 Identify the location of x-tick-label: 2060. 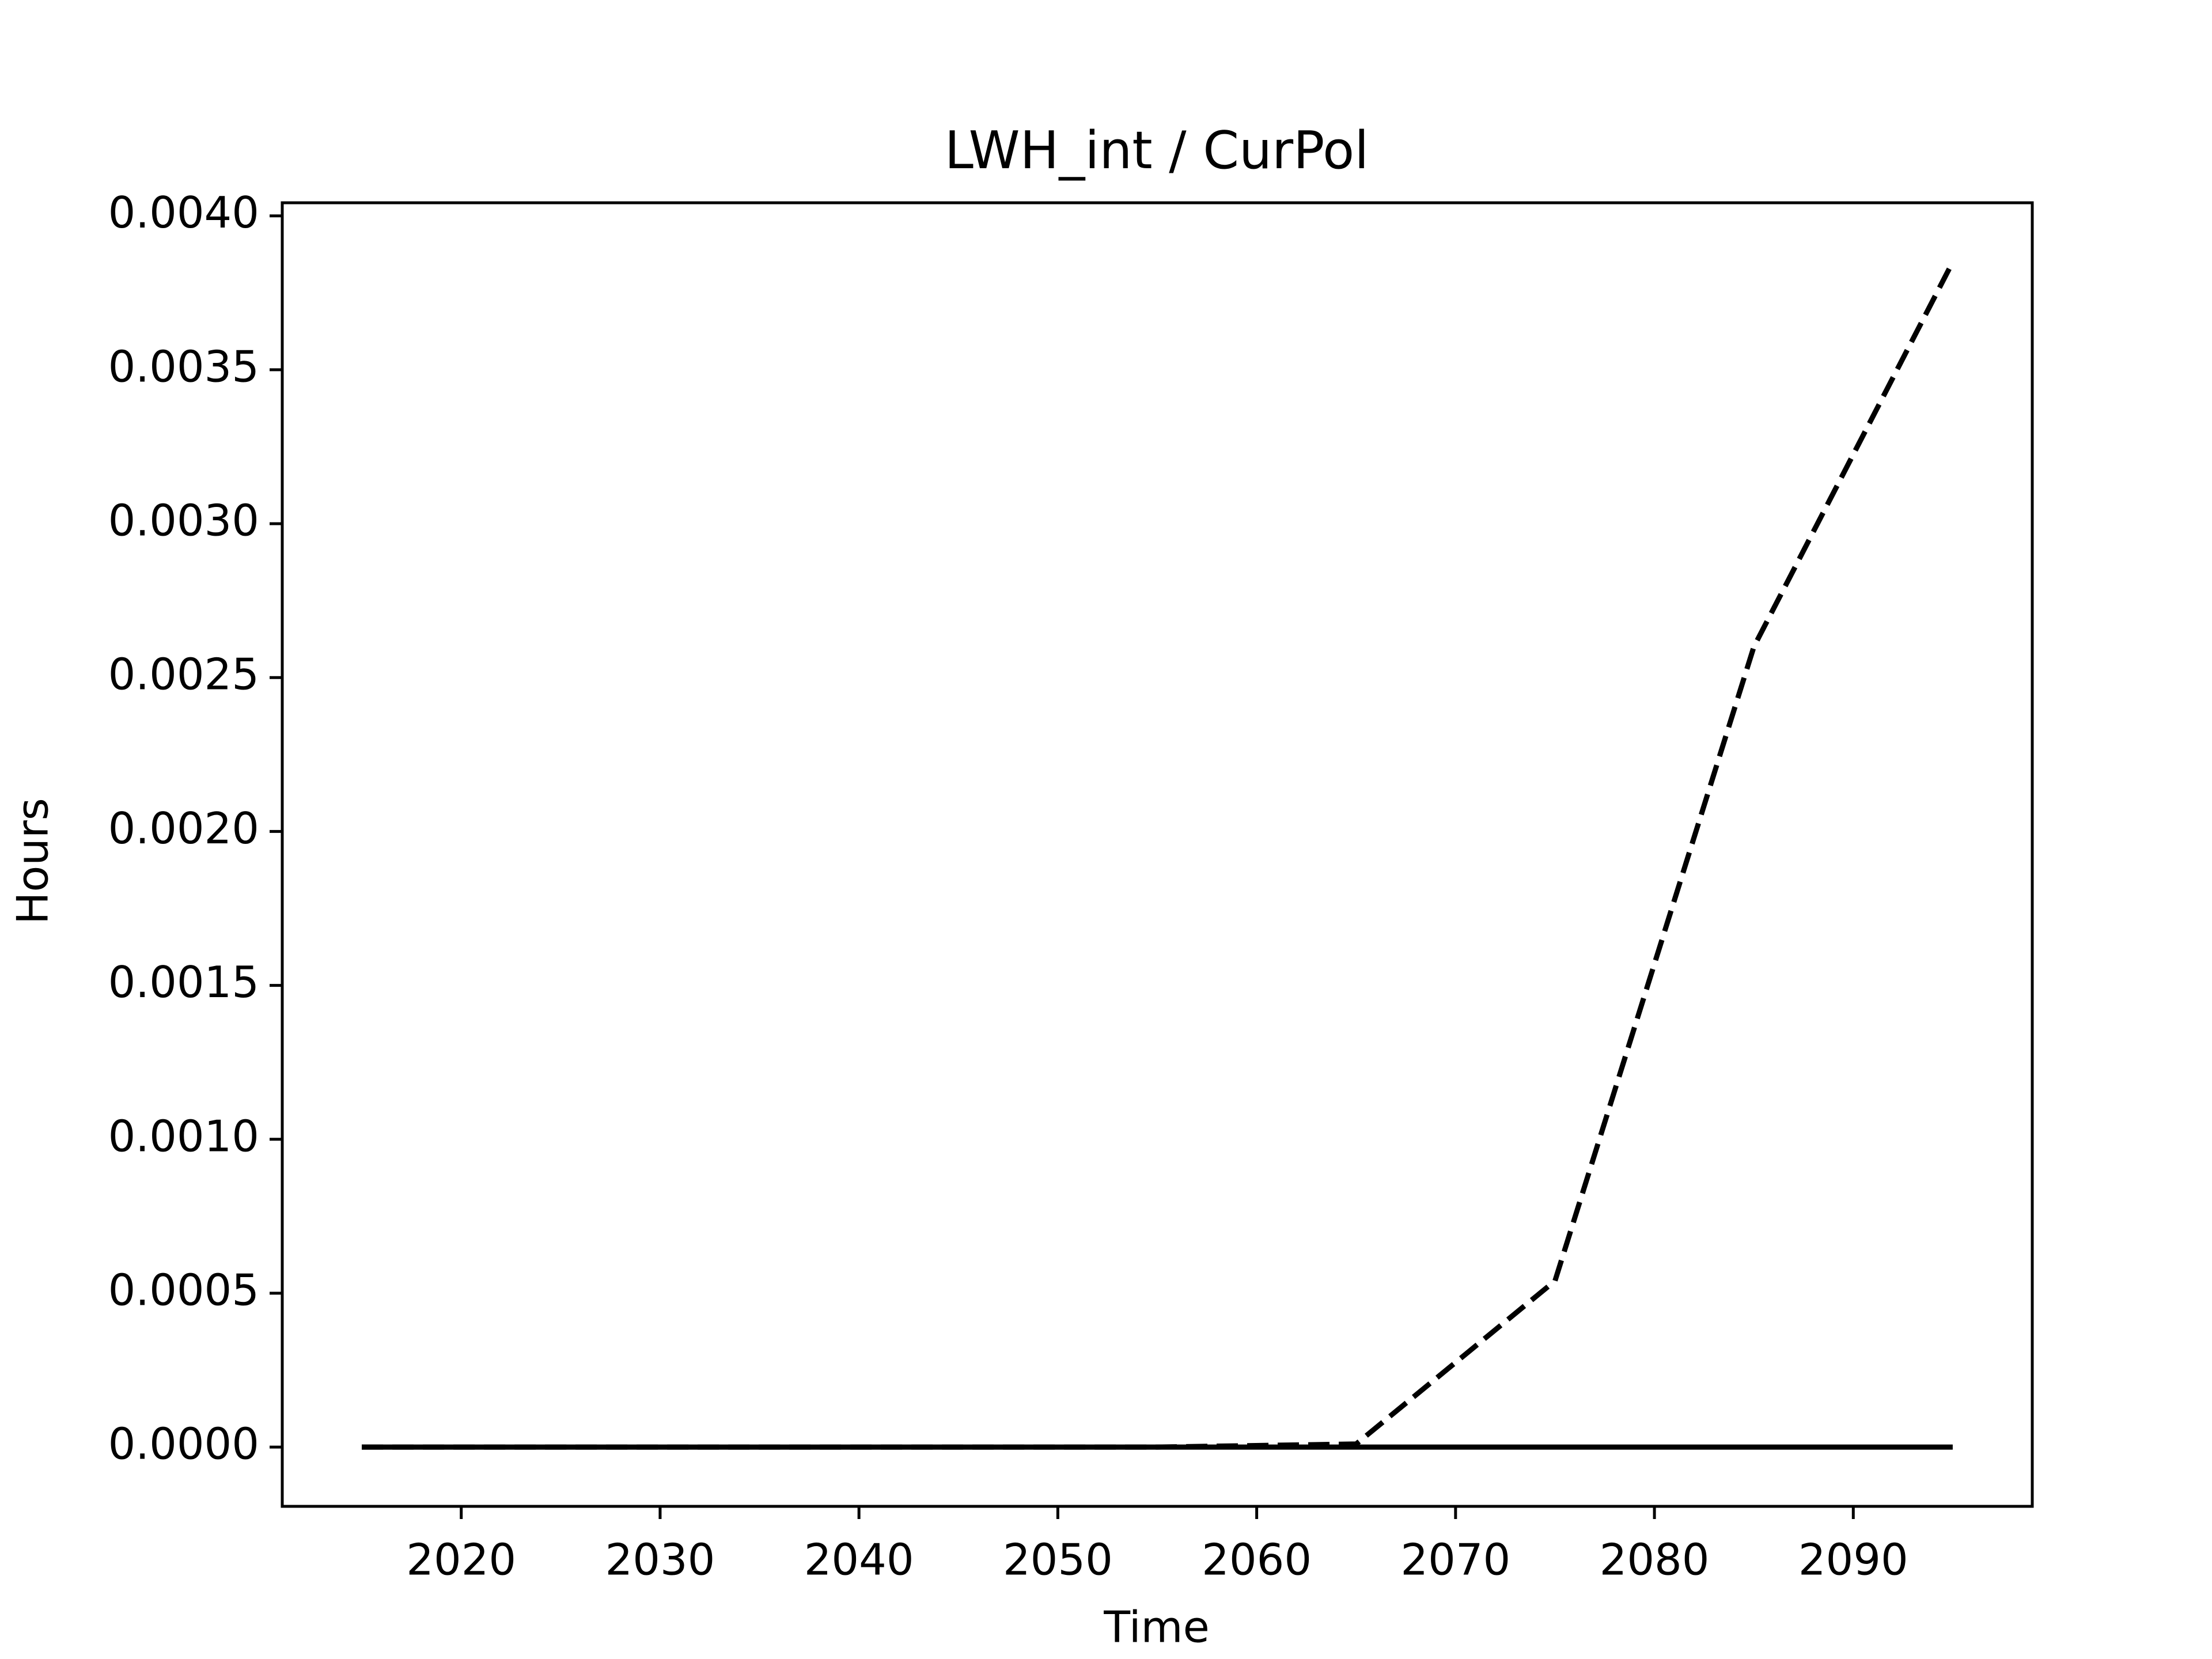
(1257, 1560).